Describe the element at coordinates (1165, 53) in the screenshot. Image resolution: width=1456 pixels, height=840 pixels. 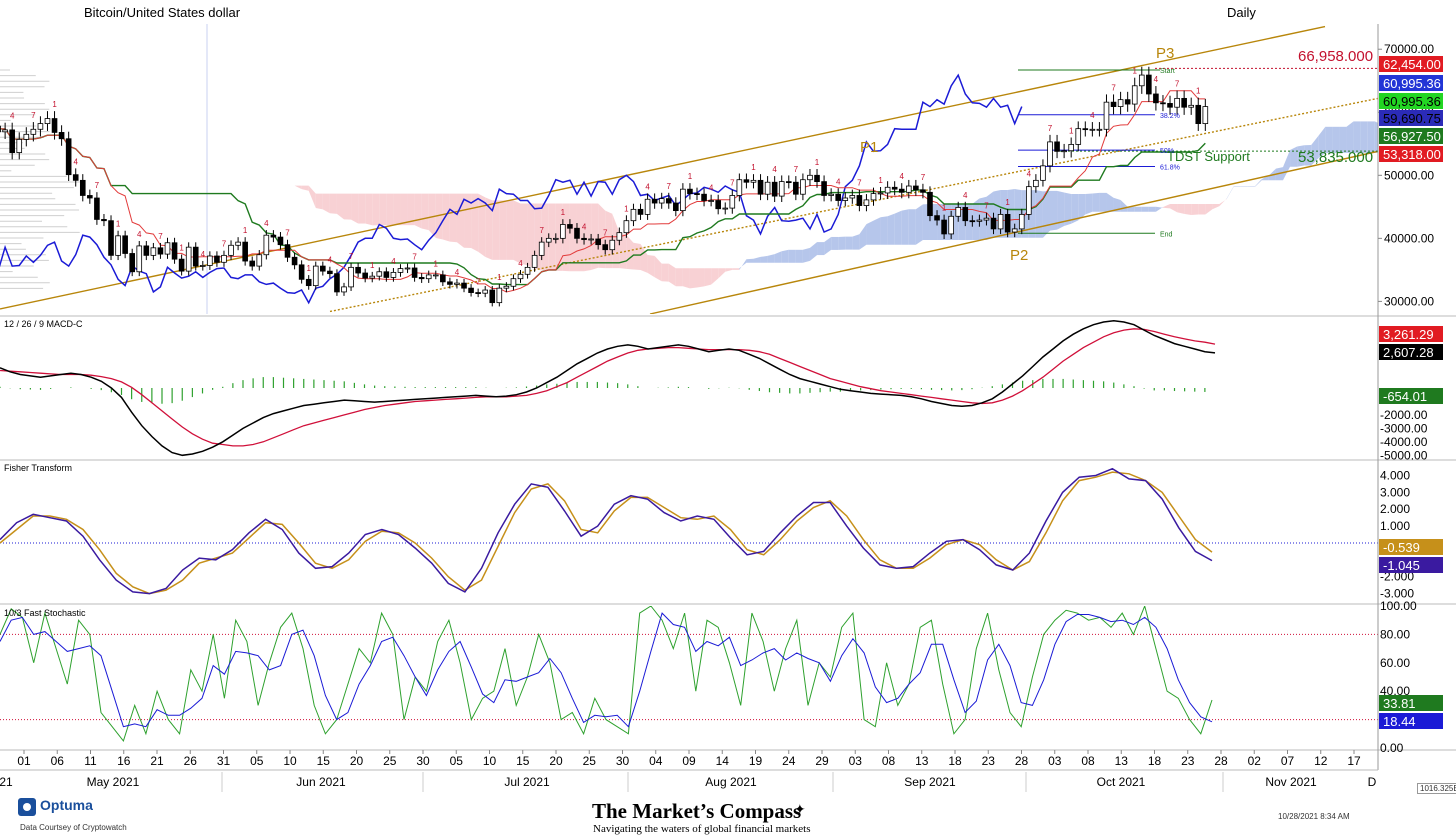
I see `pivot-p3-label: P3` at that location.